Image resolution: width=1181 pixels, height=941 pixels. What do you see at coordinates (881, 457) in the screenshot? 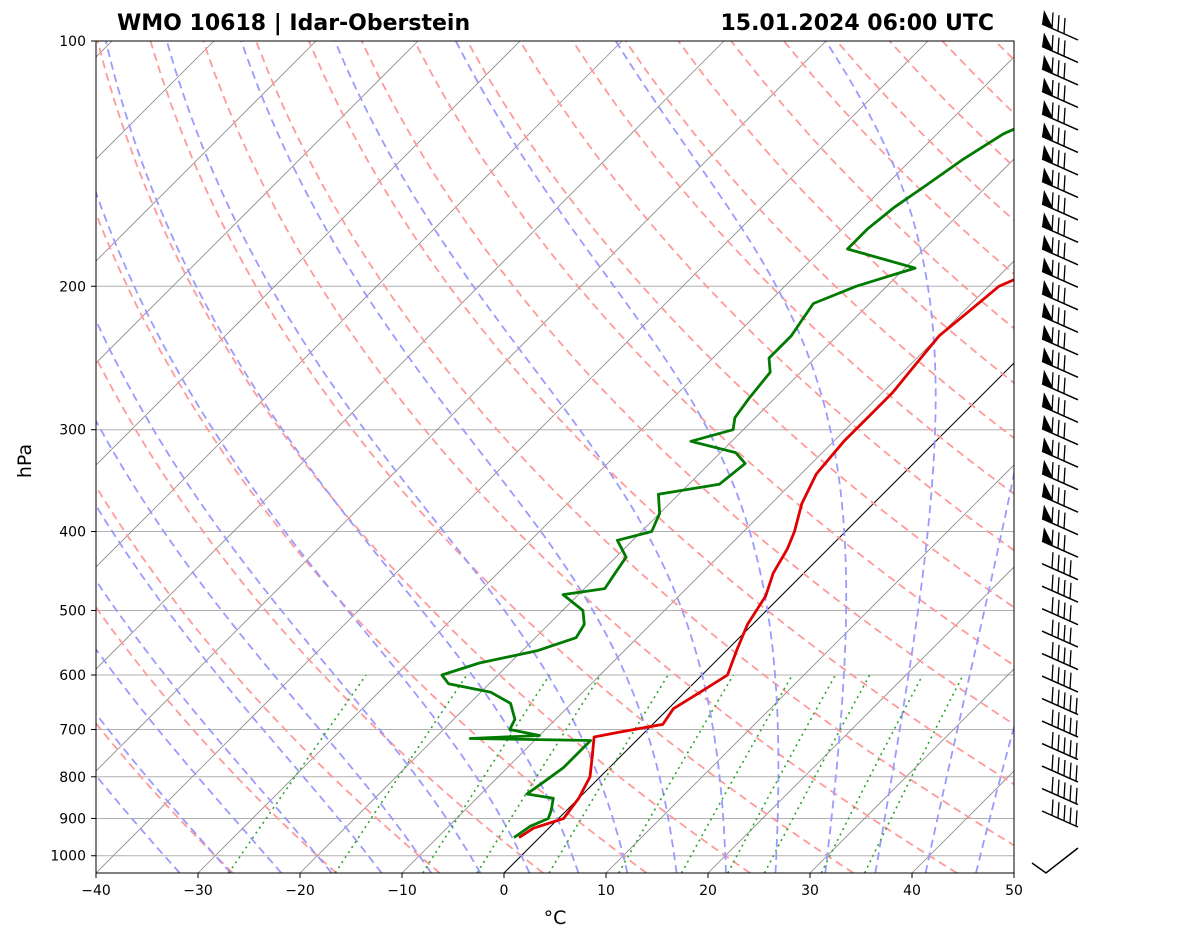
I see `moist-adiabat` at bounding box center [881, 457].